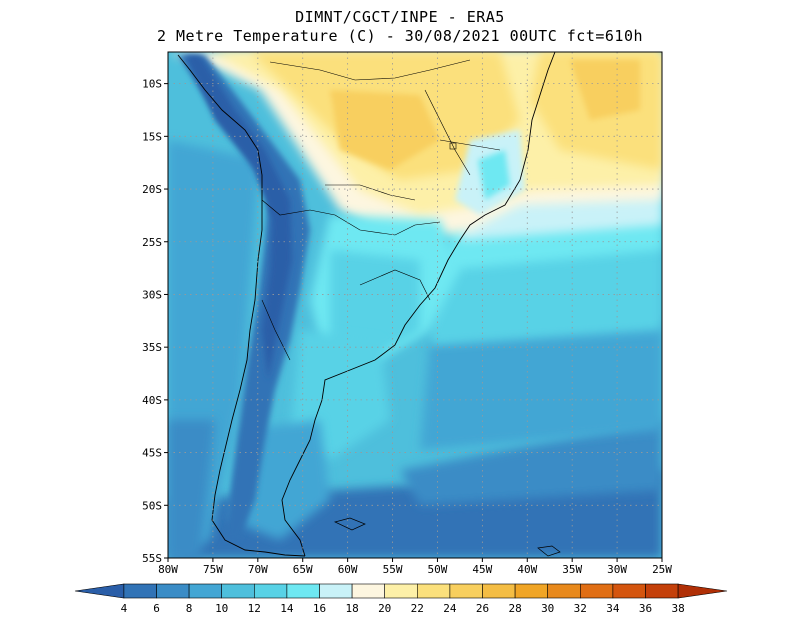 The height and width of the screenshot is (618, 800). What do you see at coordinates (349, 524) in the screenshot?
I see `falkland-islands` at bounding box center [349, 524].